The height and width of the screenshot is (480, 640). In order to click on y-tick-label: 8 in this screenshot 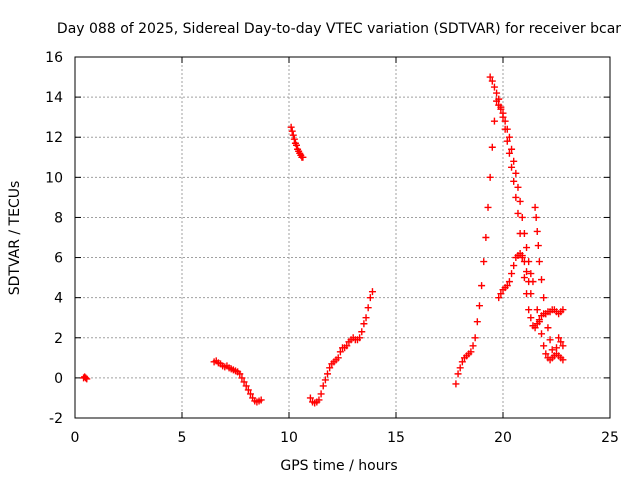, I will do `click(58, 218)`.